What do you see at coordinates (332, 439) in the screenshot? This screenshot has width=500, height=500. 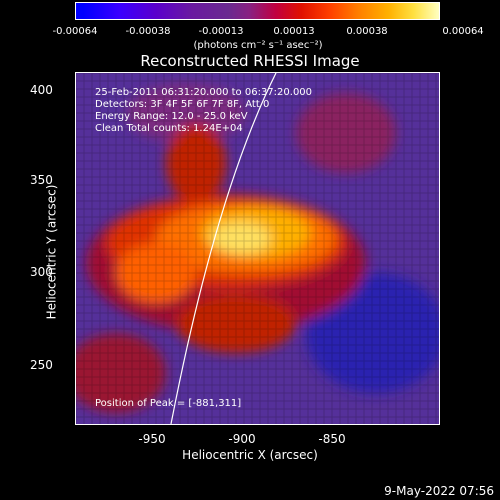 I see `x-tick: -850` at bounding box center [332, 439].